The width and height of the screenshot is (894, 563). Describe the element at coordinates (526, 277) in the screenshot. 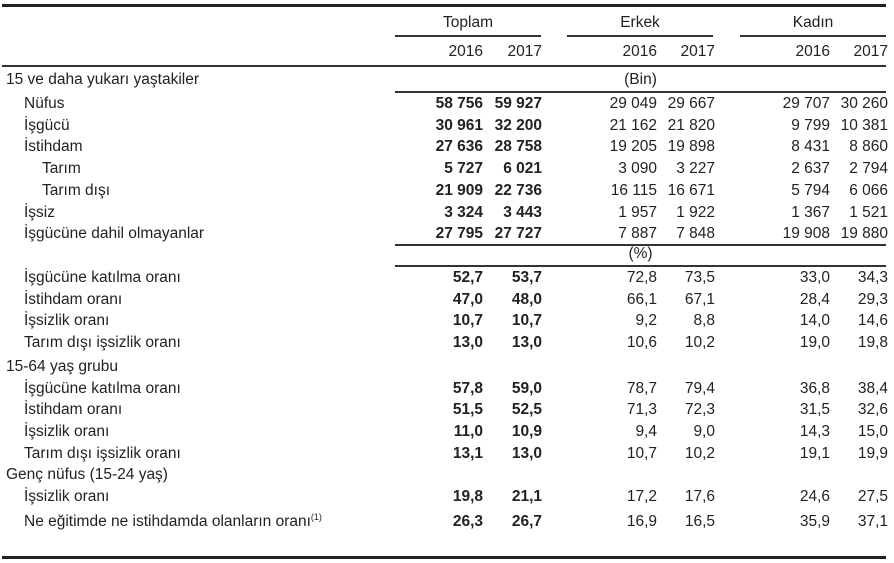

I see `cell-value: 53,7` at that location.